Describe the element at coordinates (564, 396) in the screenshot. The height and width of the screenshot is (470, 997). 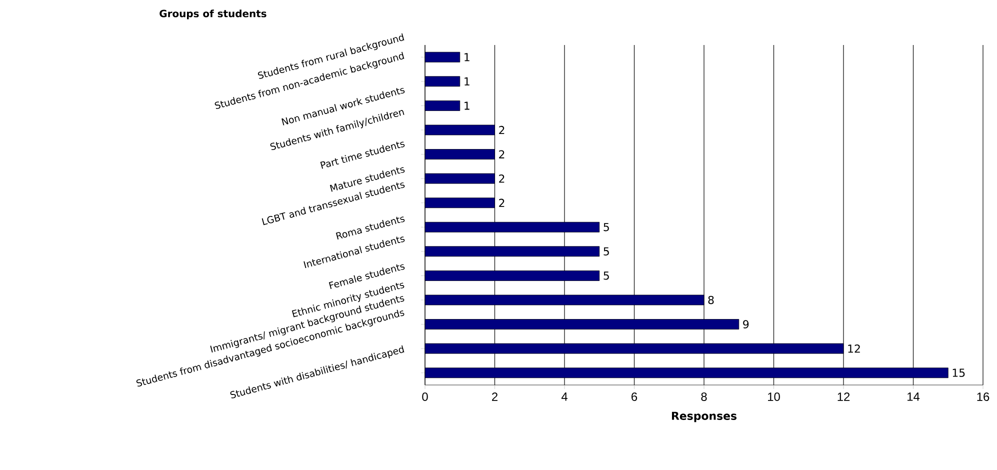
I see `x-tick-label: 4` at that location.